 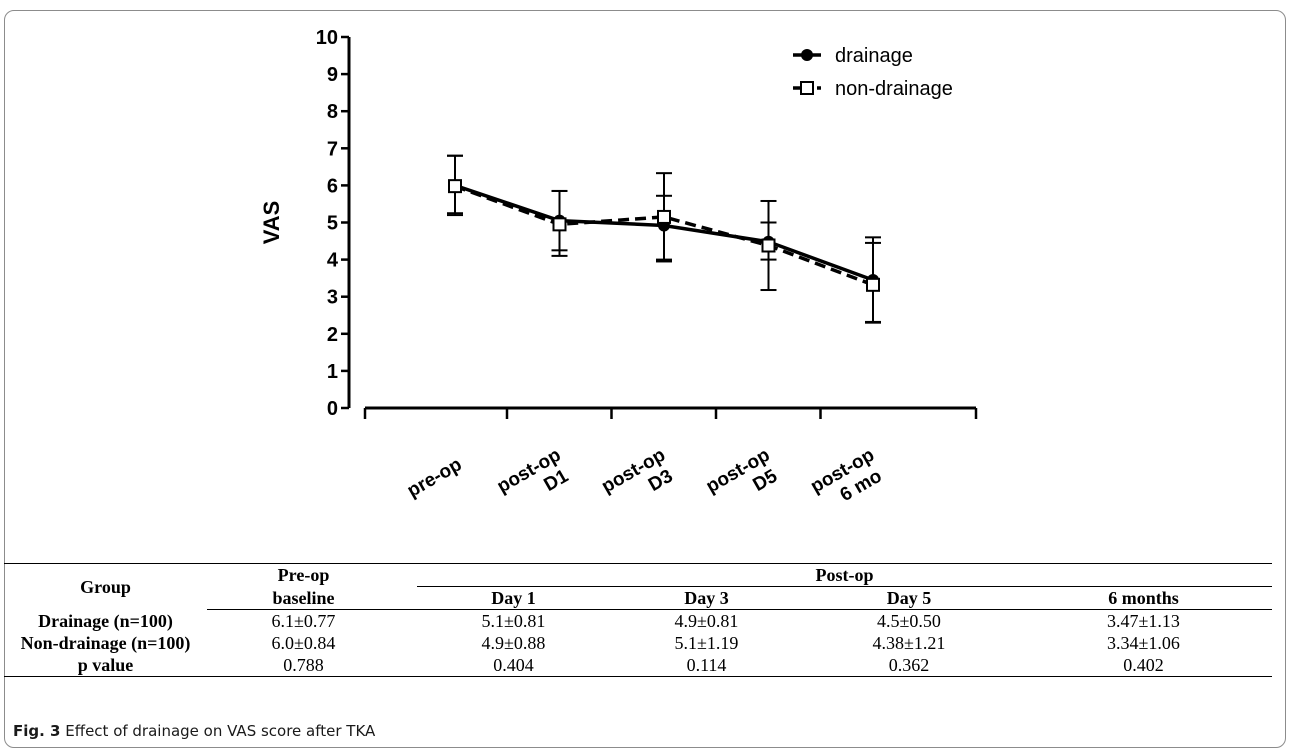 I want to click on series-line-non-drainage, so click(x=664, y=235).